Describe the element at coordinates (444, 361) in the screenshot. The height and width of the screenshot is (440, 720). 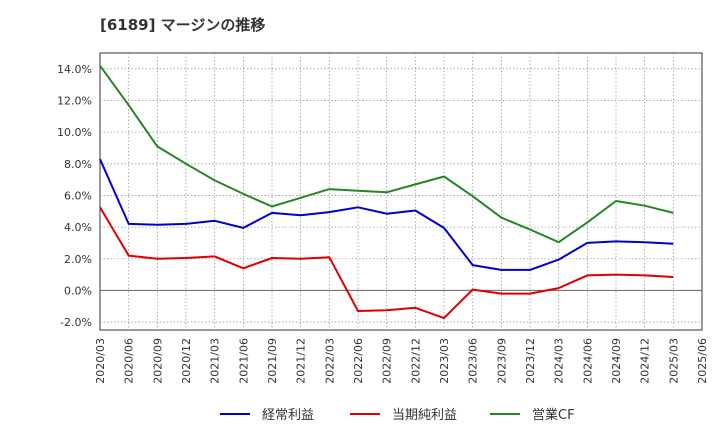
I see `x-tick-label: 2023/03` at that location.